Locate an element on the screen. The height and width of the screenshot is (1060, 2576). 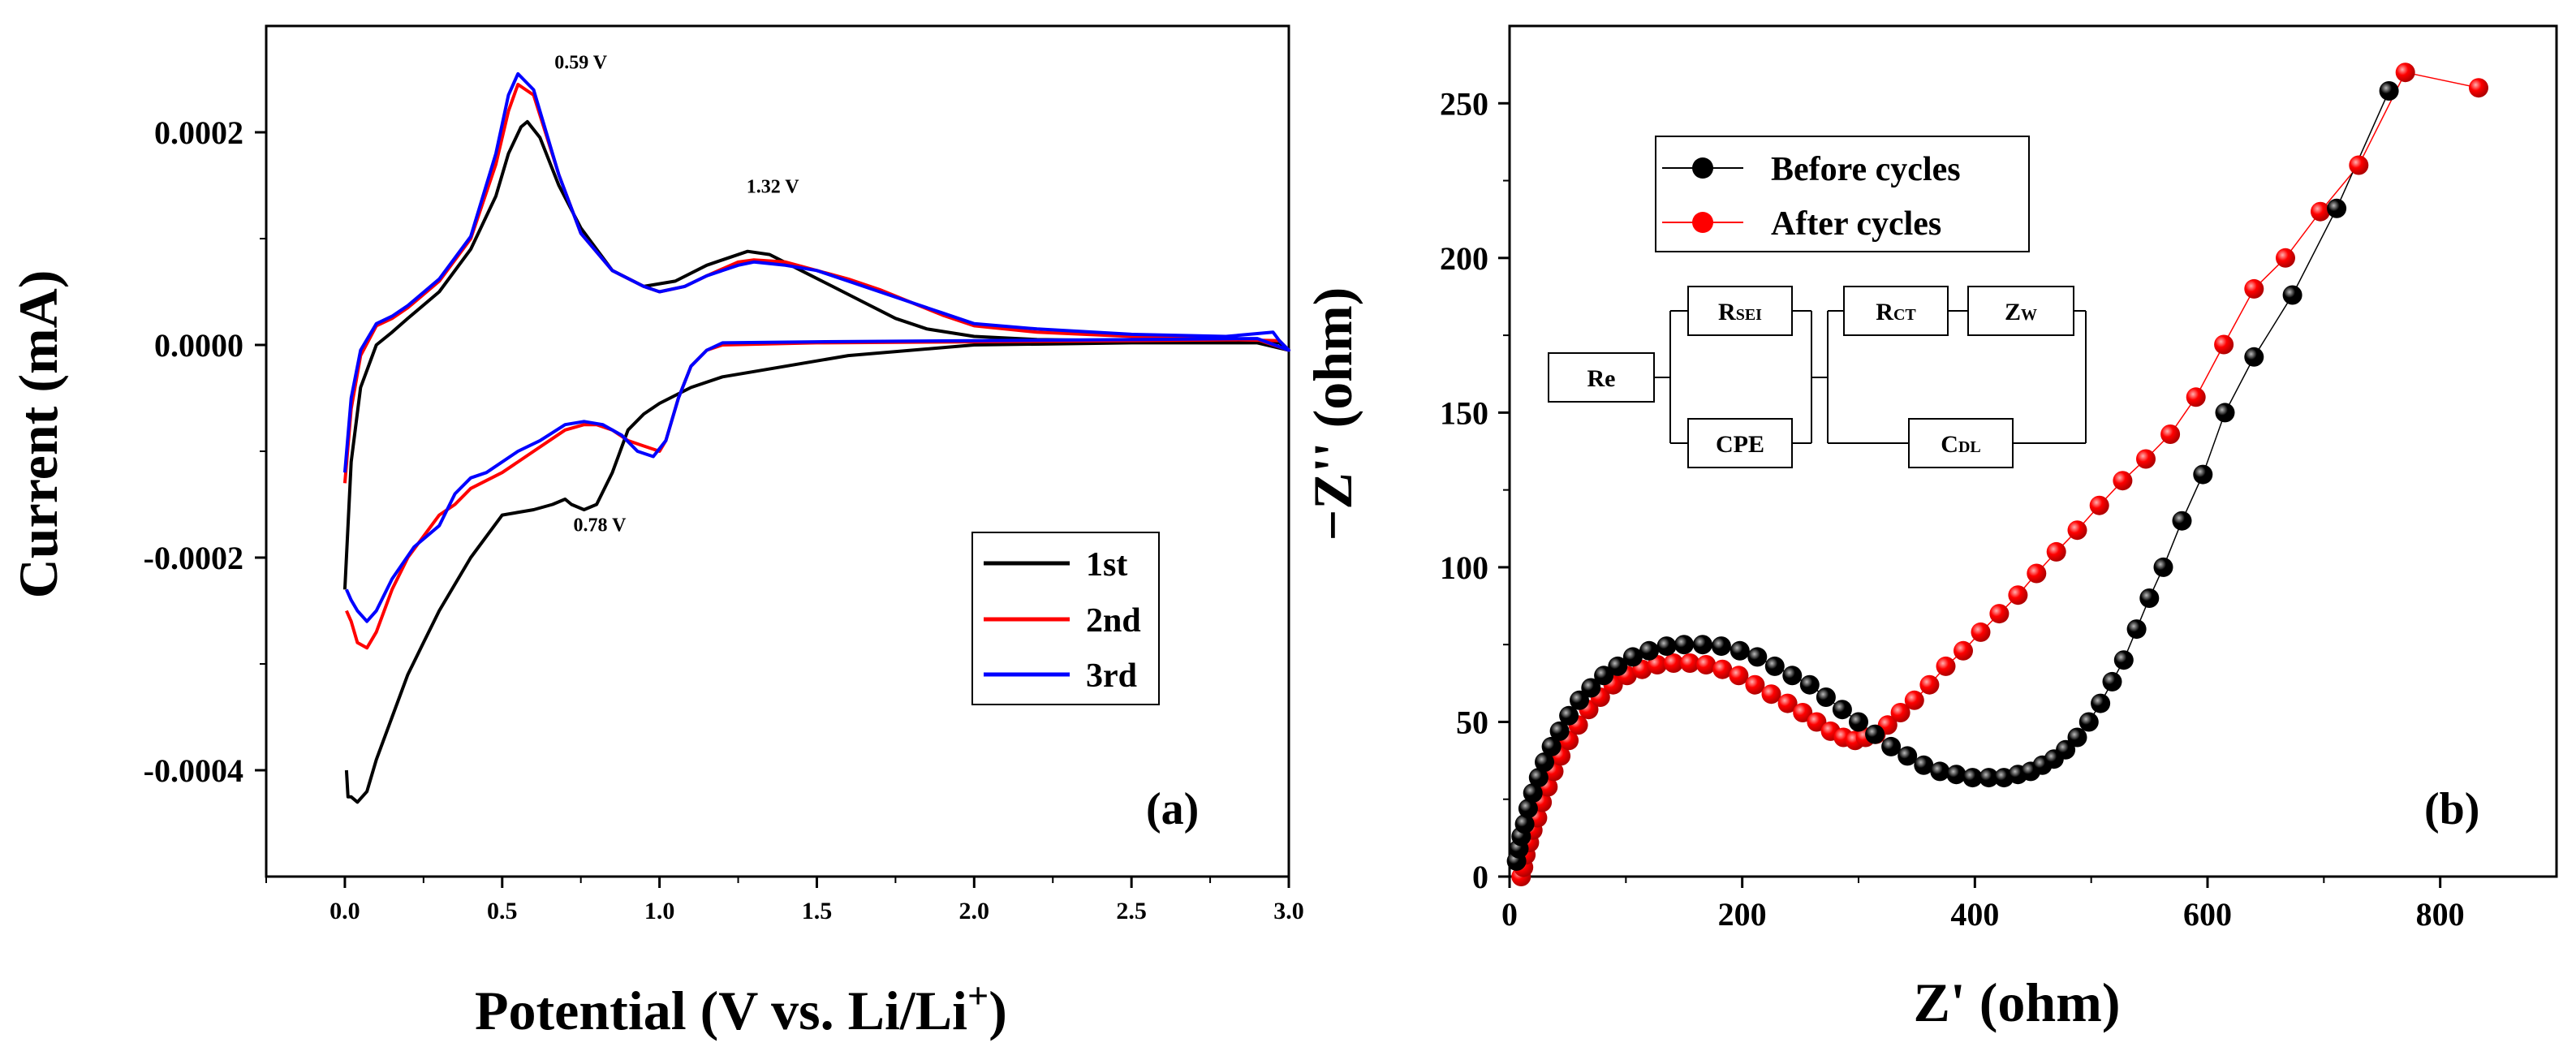
circuit-rct-label: RCT is located at coordinates (1896, 312).